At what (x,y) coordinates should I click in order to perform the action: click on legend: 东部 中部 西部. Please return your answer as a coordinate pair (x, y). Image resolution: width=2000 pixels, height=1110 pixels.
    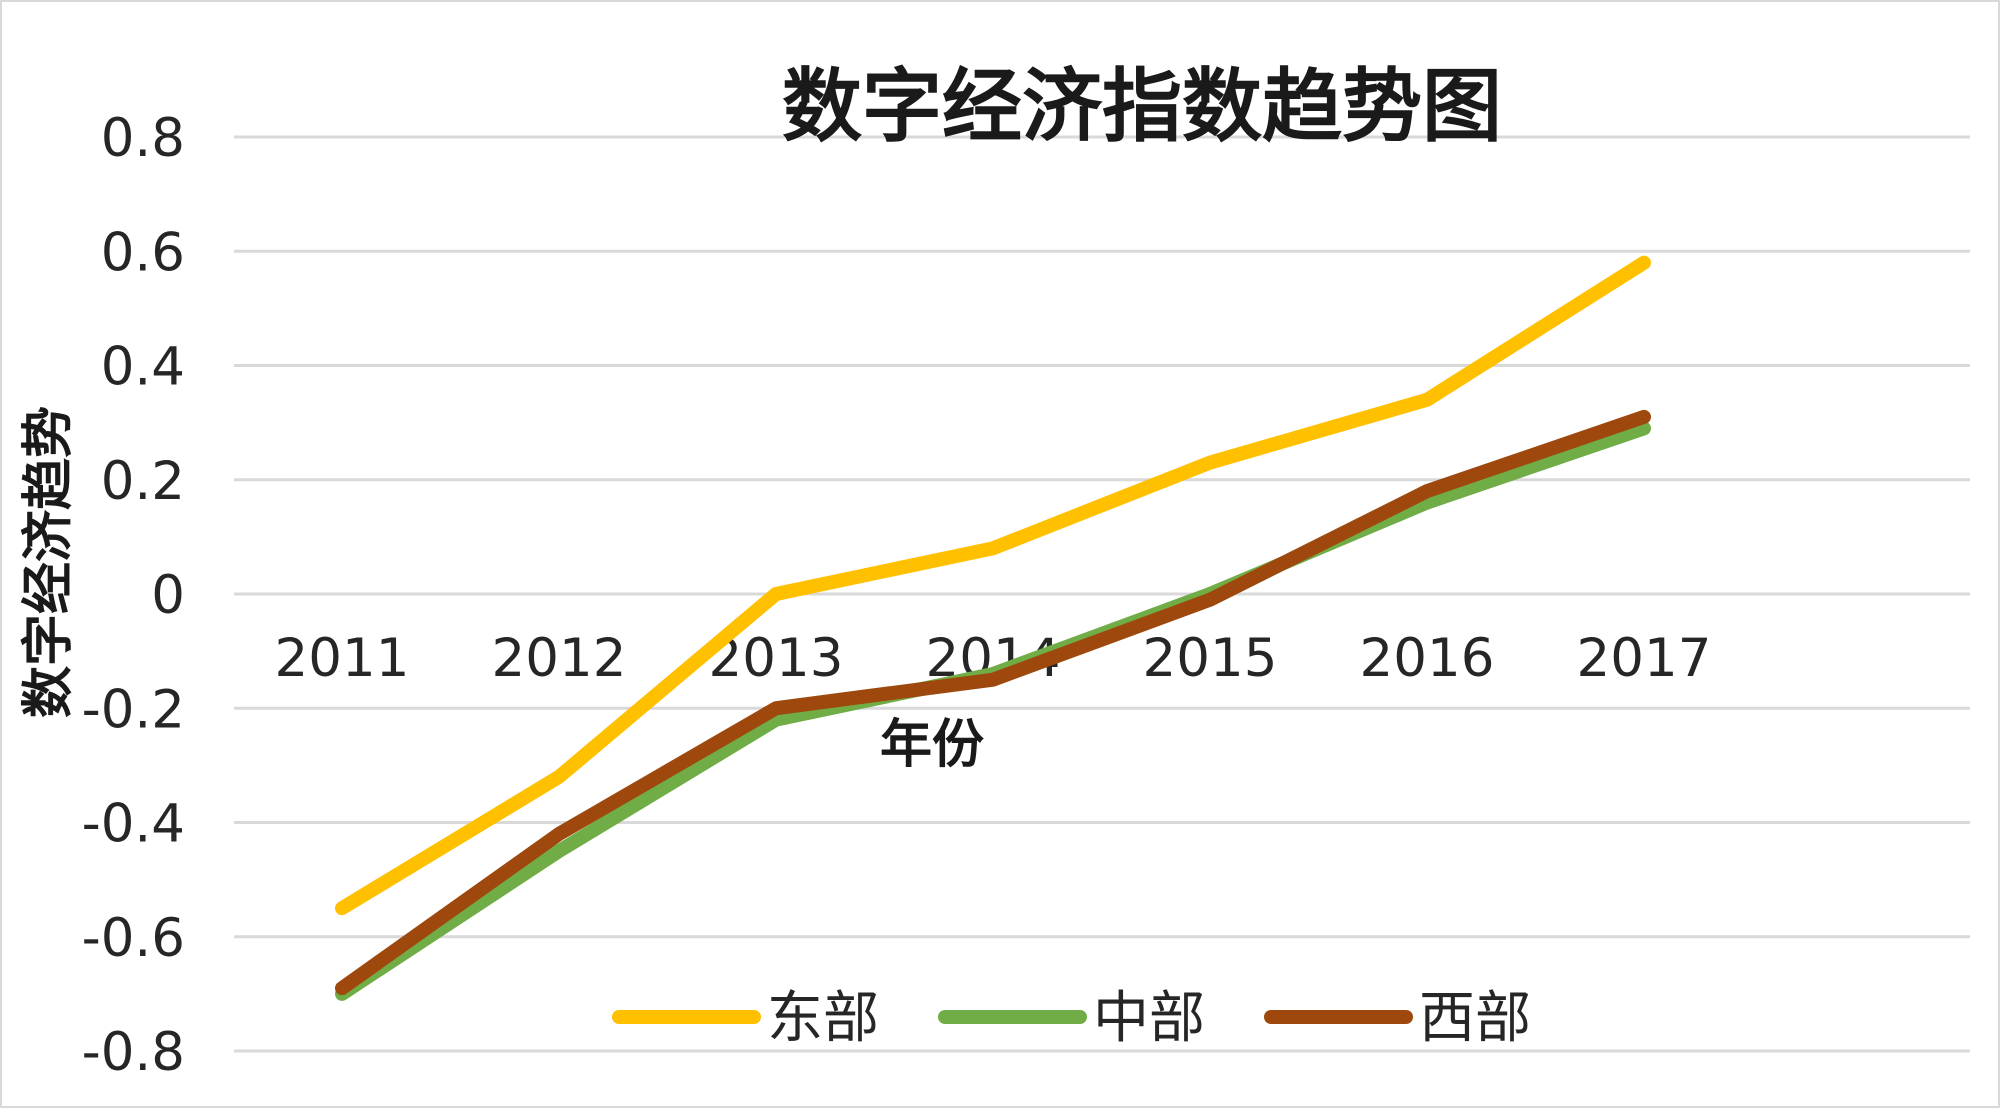
    Looking at the image, I should click on (1071, 1018).